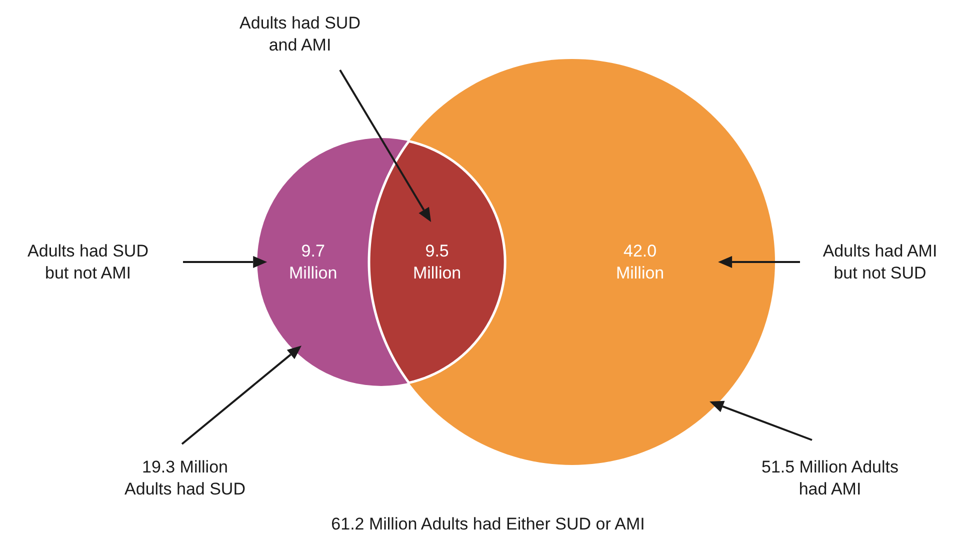 The height and width of the screenshot is (539, 977). What do you see at coordinates (437, 262) in the screenshot?
I see `data-label: 9.5 Million` at bounding box center [437, 262].